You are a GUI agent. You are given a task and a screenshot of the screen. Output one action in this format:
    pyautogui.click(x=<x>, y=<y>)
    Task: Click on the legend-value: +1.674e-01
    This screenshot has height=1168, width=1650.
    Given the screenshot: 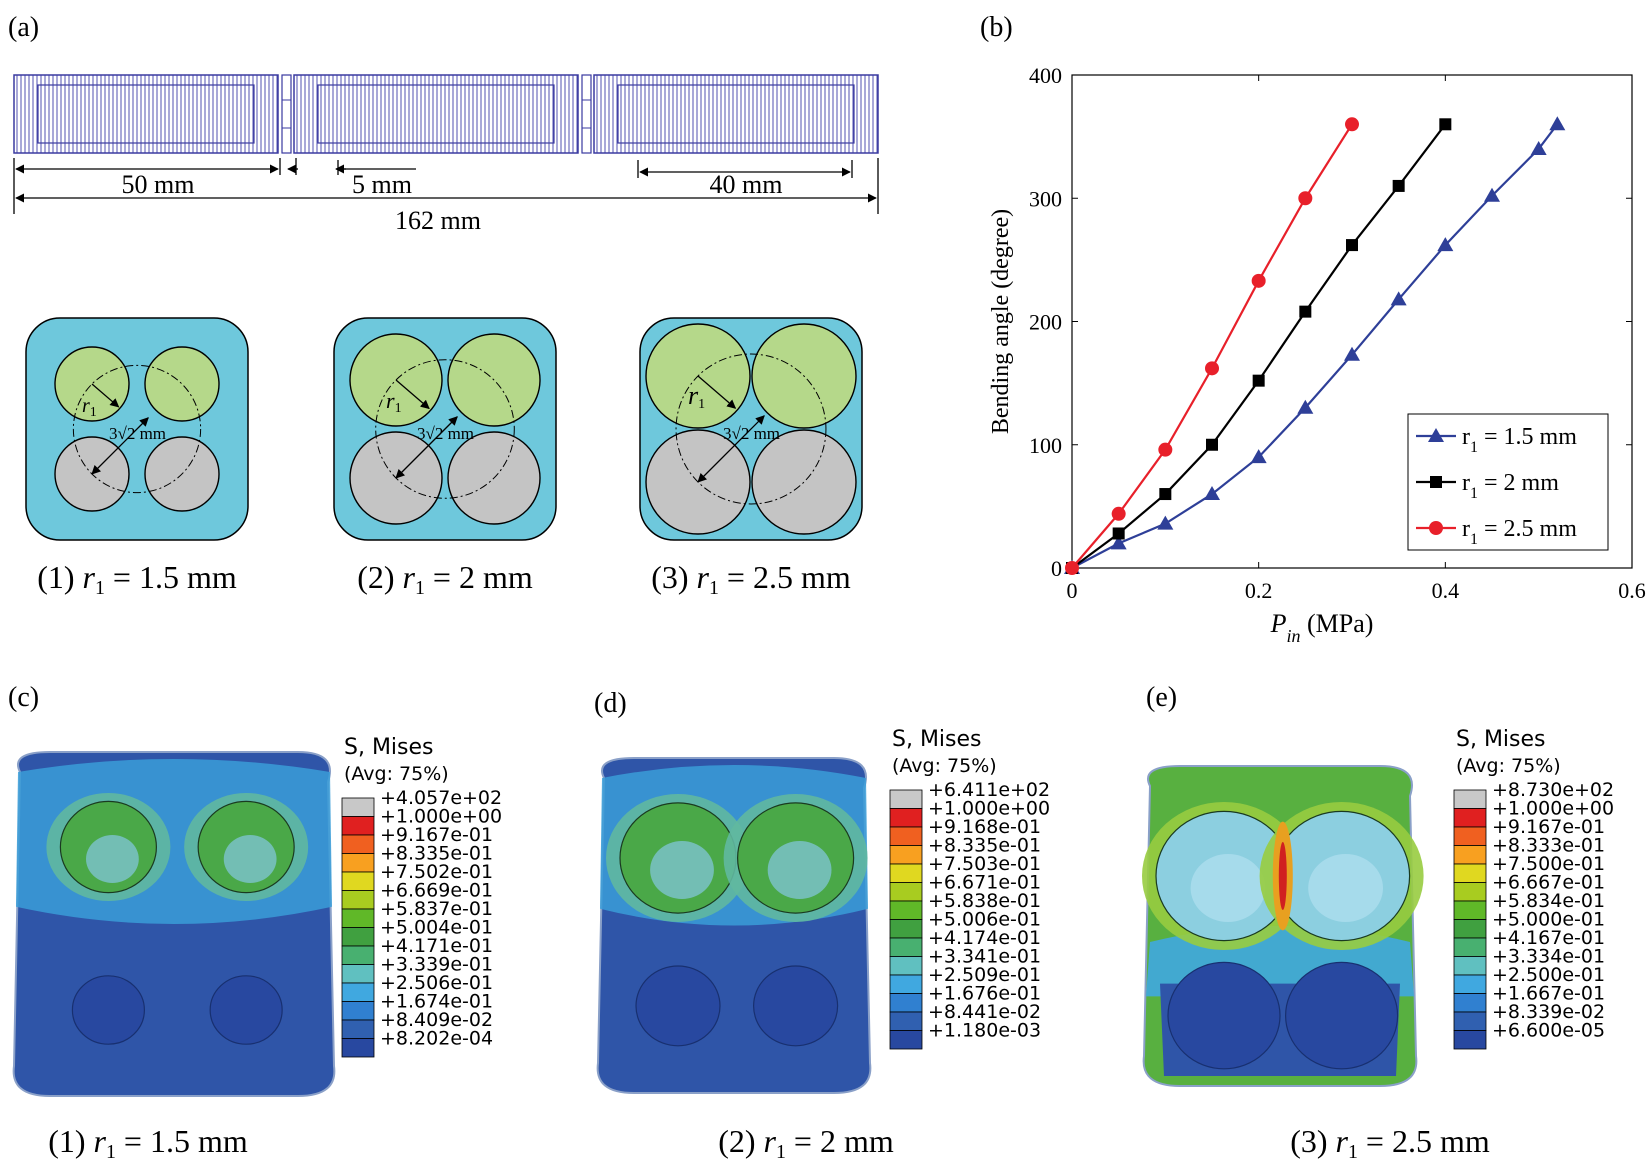 What is the action you would take?
    pyautogui.click(x=436, y=1002)
    